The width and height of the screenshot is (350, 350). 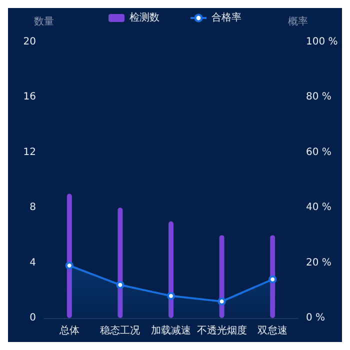 I want to click on x-tick-label: 稳态工况, so click(x=120, y=330).